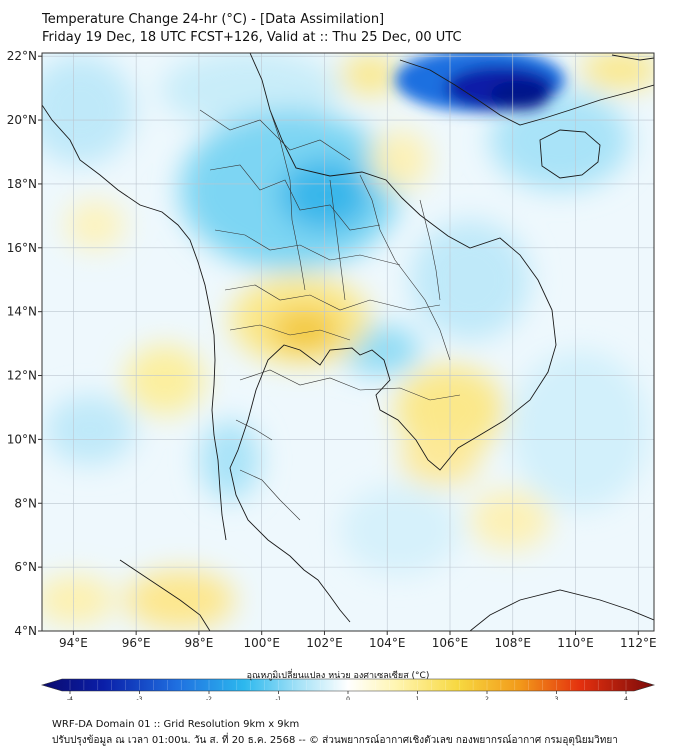  Describe the element at coordinates (209, 698) in the screenshot. I see `colorbar-tick-label: -2` at that location.